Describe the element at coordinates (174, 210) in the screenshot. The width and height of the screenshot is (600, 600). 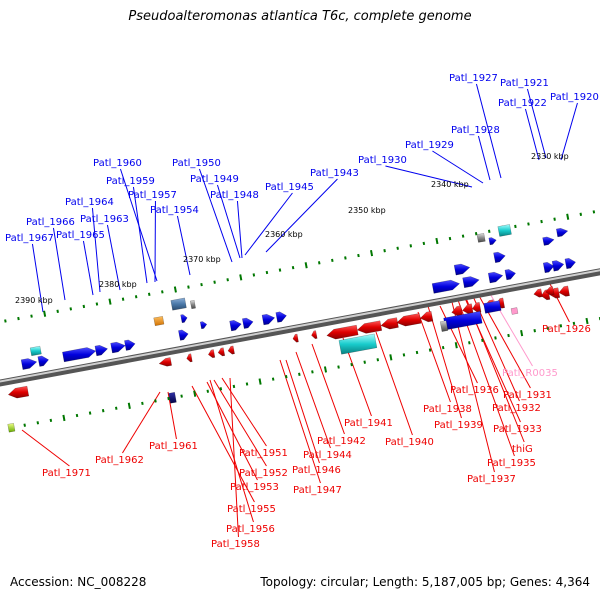
I see `gene-label: Patl_1954` at that location.